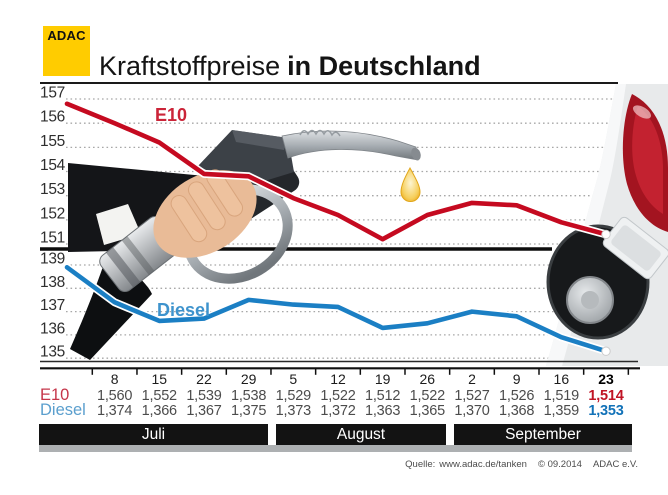  I want to click on date-label: 22, so click(204, 379).